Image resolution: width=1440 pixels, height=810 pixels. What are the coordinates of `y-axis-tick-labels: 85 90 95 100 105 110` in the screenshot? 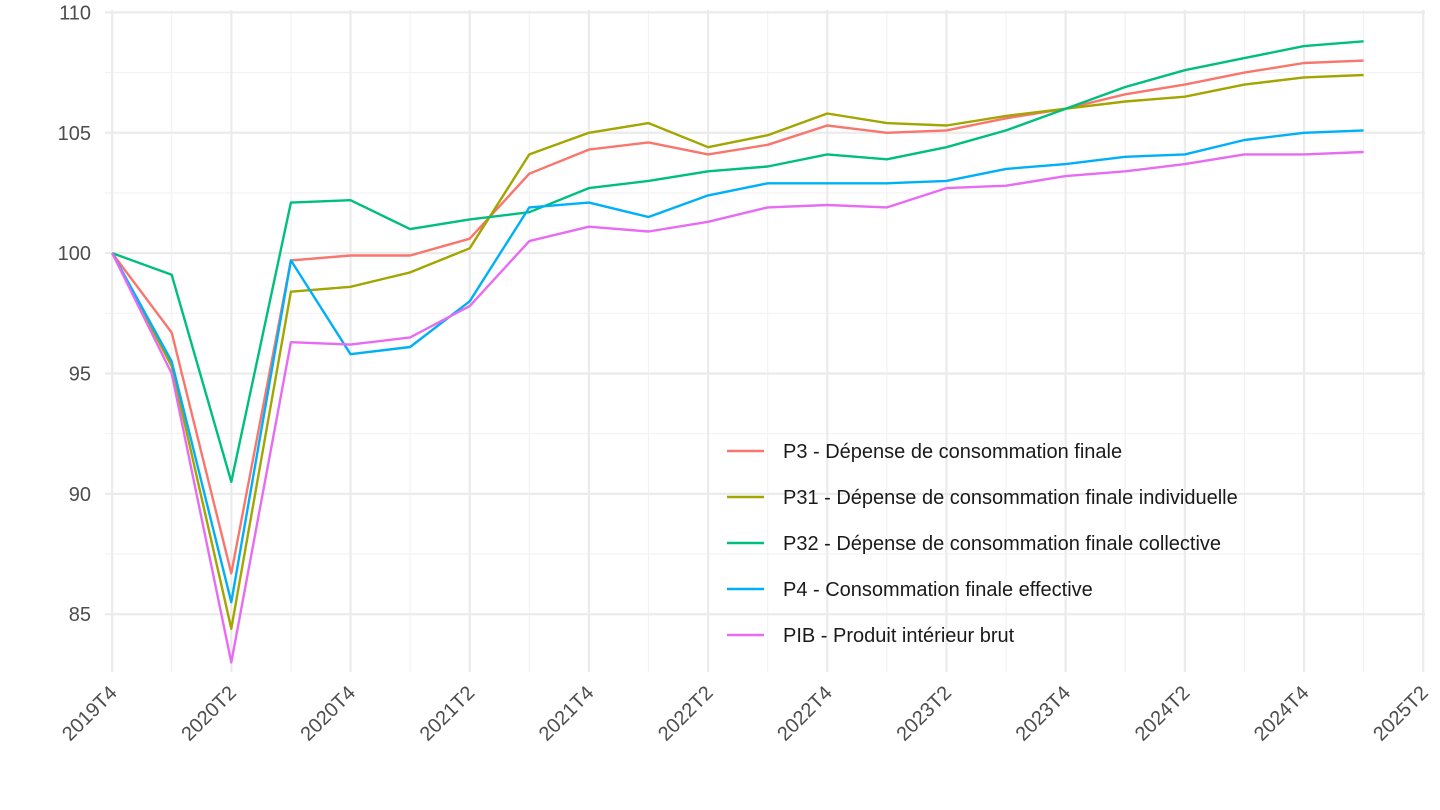 It's located at (74, 314).